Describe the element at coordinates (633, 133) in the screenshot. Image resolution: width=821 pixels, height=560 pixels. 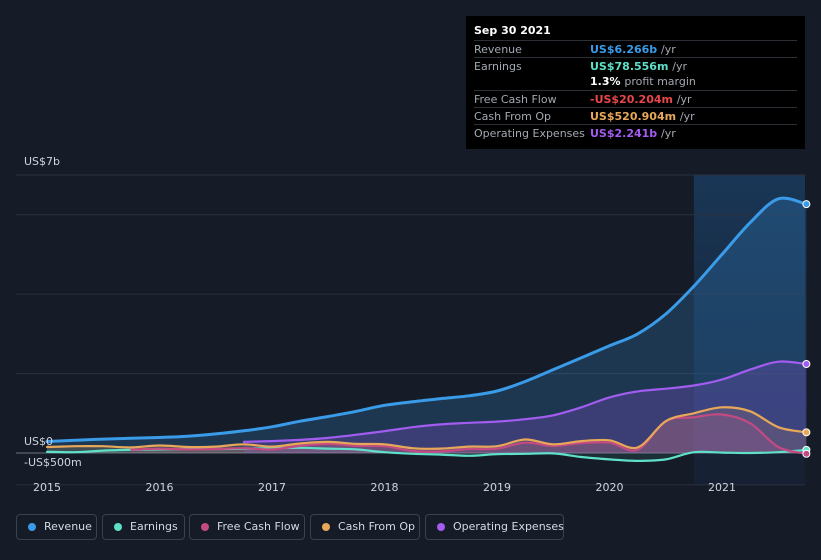
I see `tooltip-value: US$2.241b /yr` at that location.